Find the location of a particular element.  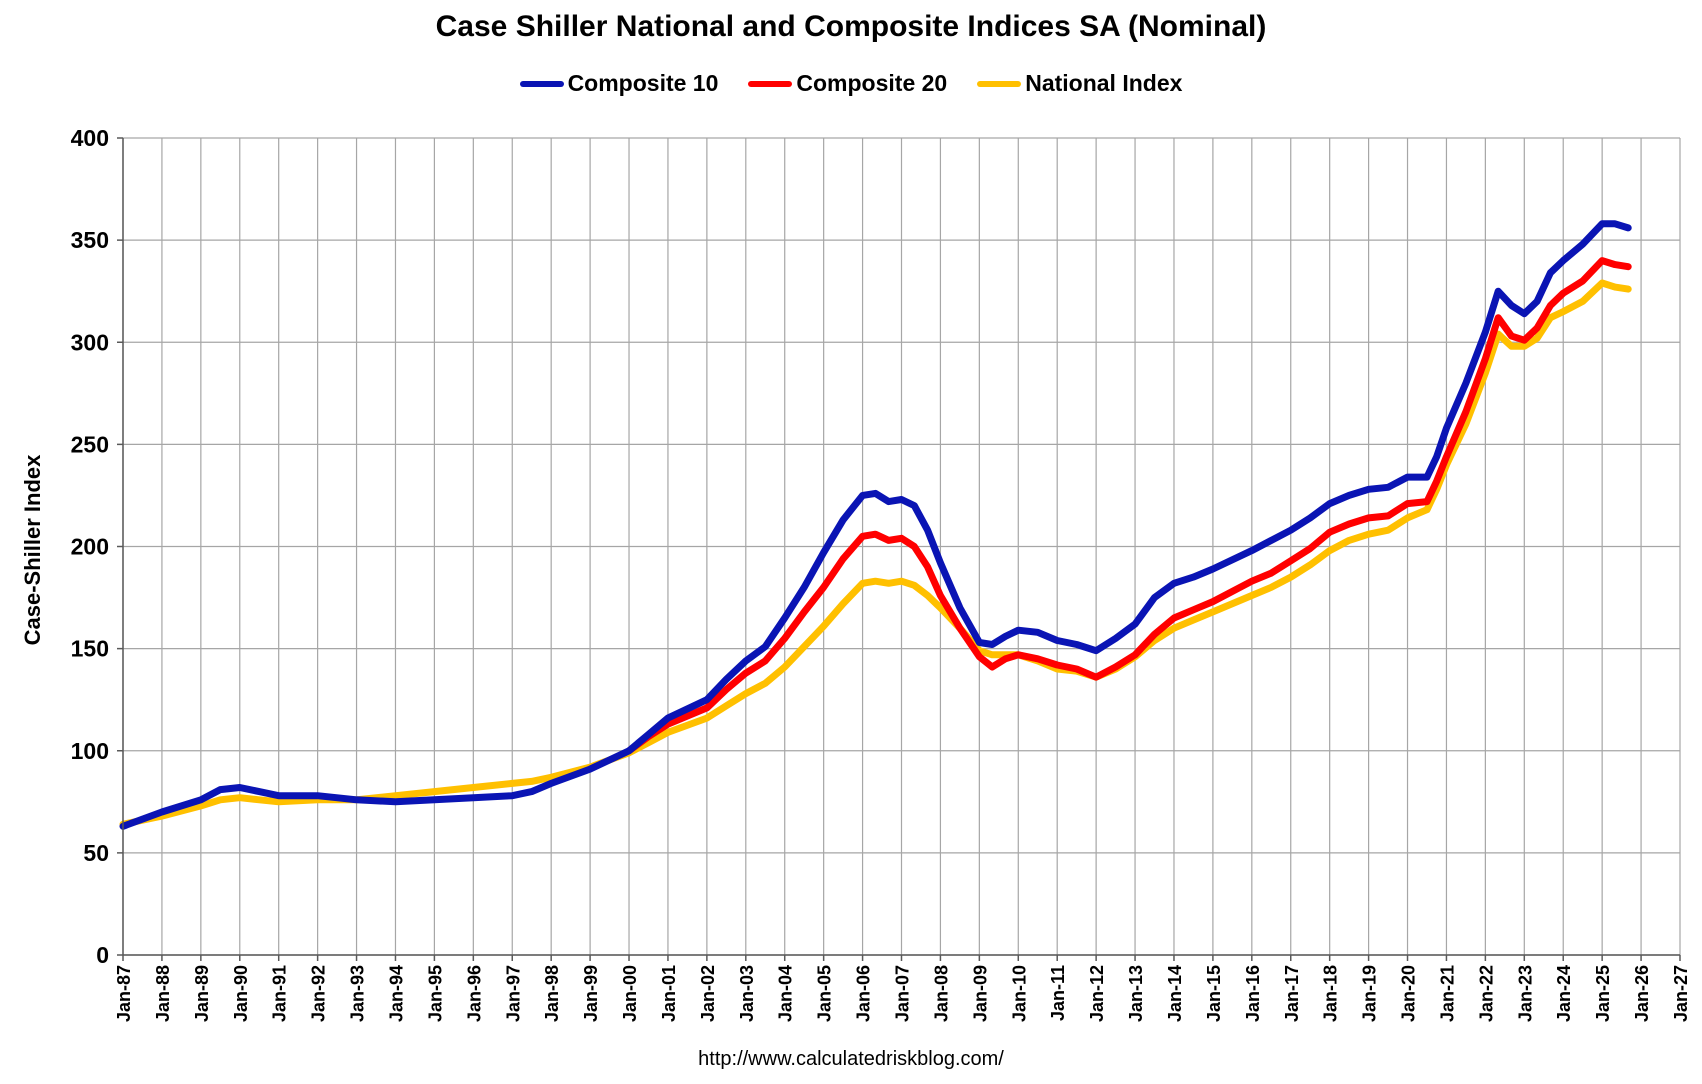

y-tick-label: 0 is located at coordinates (102, 955).